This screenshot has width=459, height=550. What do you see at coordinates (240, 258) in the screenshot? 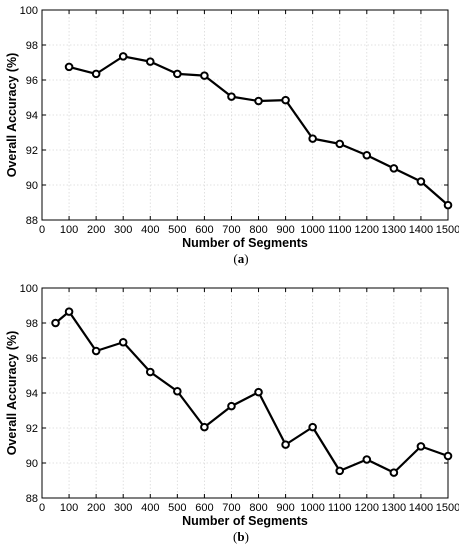
I see `panel-caption: (a)` at bounding box center [240, 258].